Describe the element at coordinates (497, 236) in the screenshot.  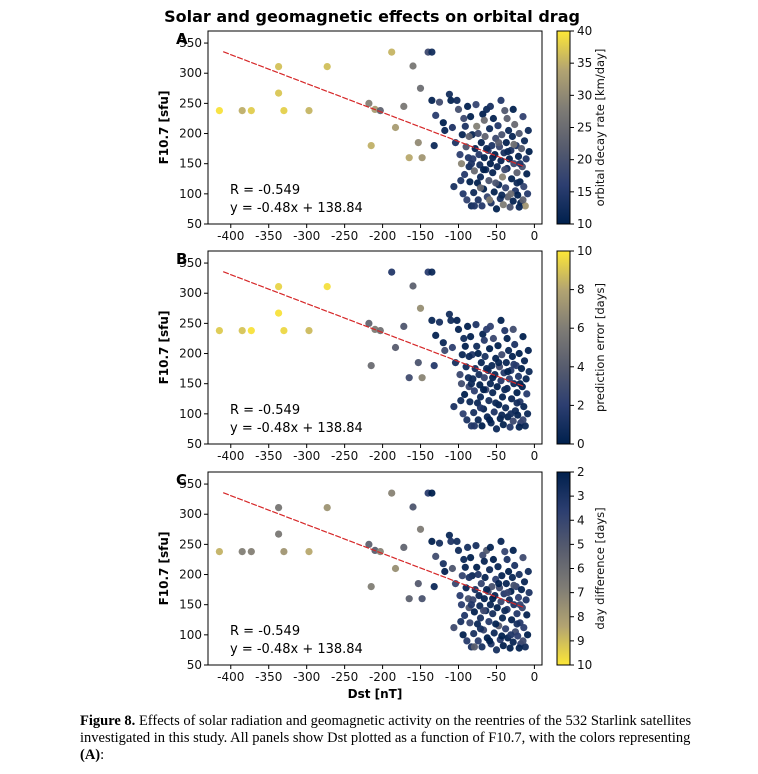
I see `x-tick-label: -50` at that location.